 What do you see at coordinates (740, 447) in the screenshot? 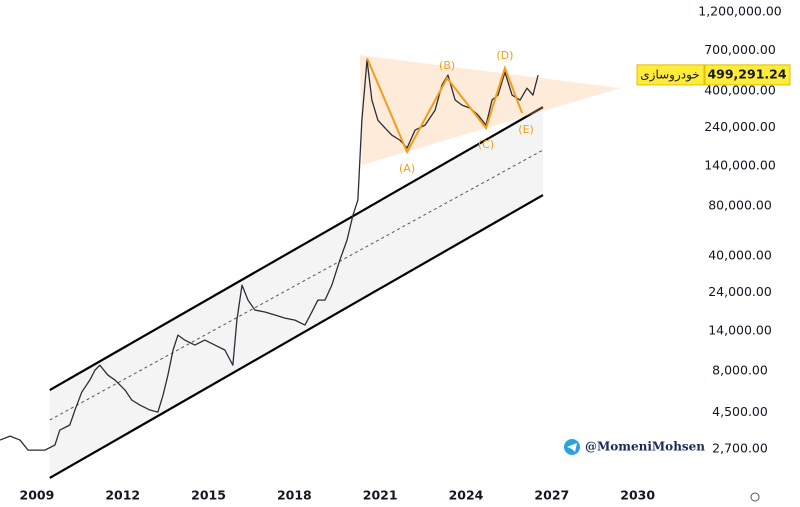
I see `y-tick-label: 2,700.00` at bounding box center [740, 447].